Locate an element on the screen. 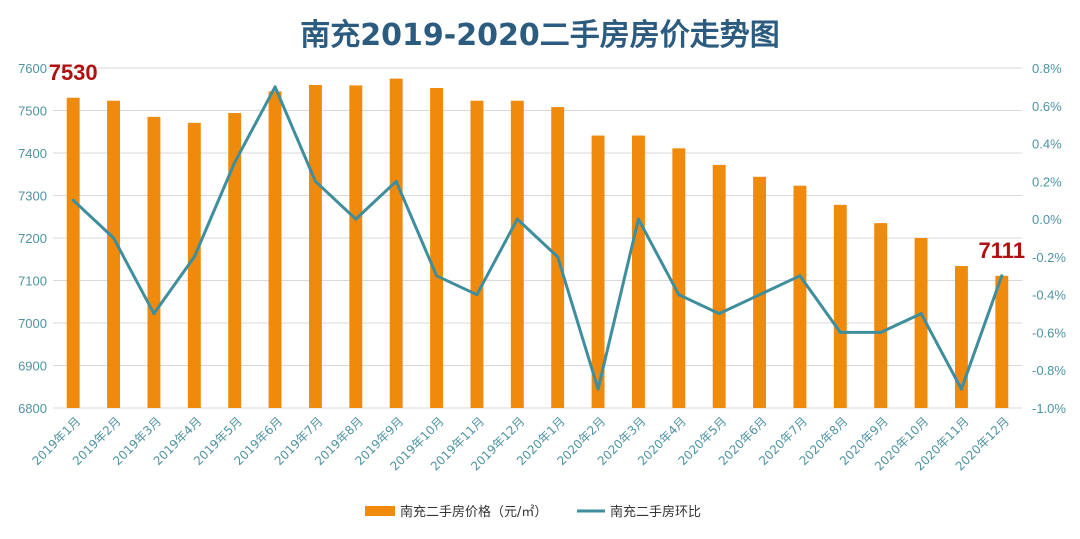 This screenshot has height=539, width=1080. y-left-tick-label: 7200 is located at coordinates (32, 238).